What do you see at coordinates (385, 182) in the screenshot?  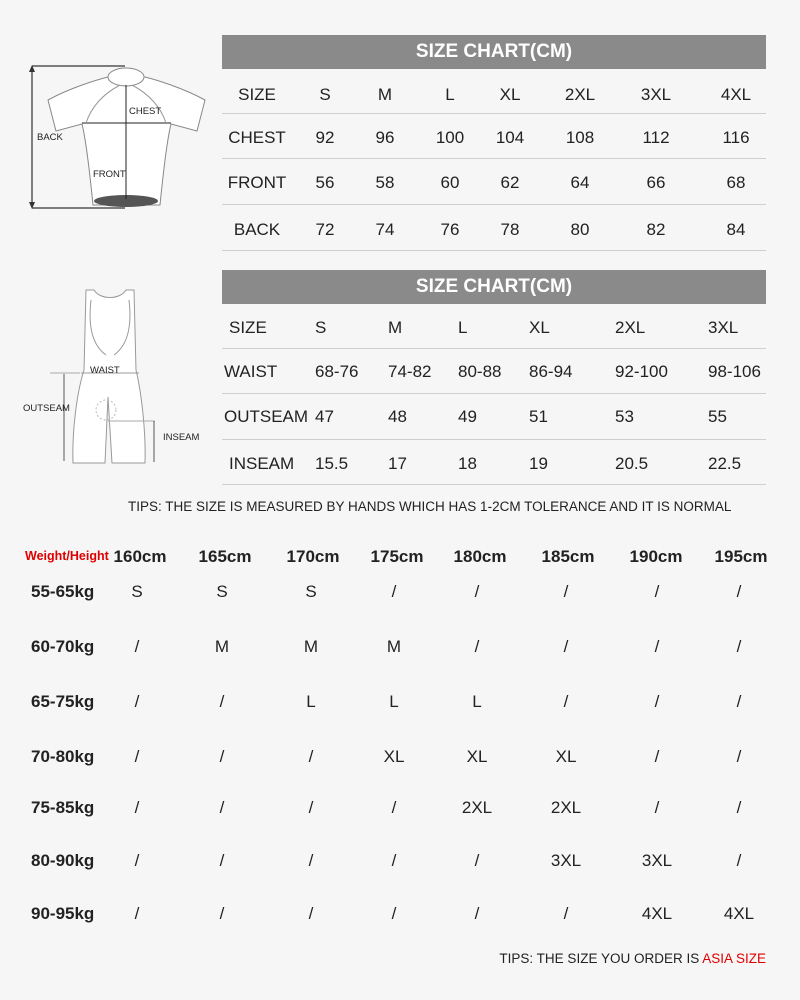 I see `table-cell: 58` at bounding box center [385, 182].